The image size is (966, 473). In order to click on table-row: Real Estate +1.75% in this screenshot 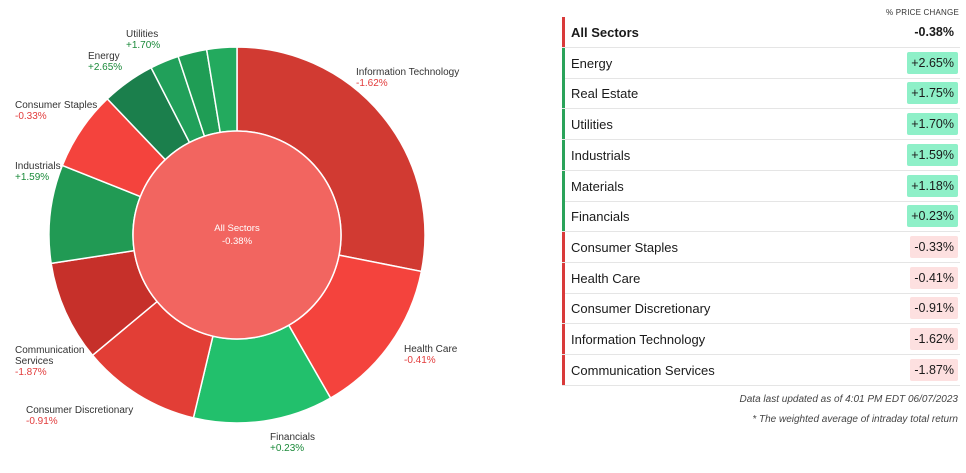, I will do `click(761, 94)`.